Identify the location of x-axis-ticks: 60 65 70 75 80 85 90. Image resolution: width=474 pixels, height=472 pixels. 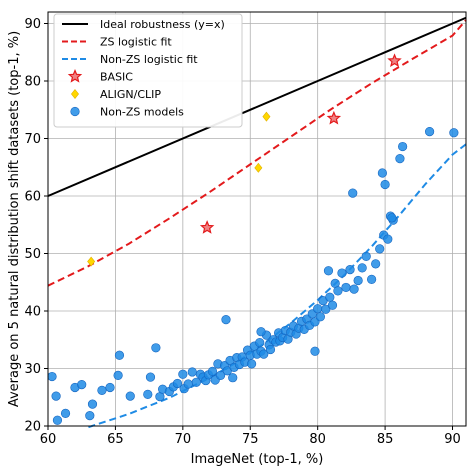
(250, 436).